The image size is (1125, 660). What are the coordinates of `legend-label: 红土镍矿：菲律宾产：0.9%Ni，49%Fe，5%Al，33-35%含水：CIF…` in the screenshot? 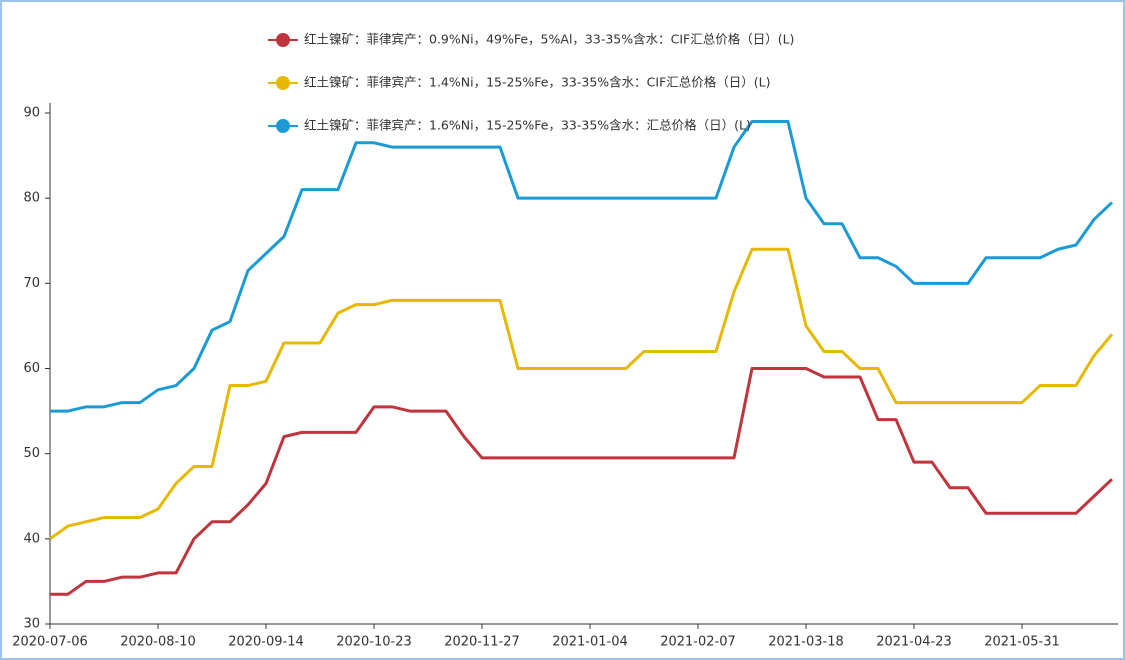 It's located at (549, 39).